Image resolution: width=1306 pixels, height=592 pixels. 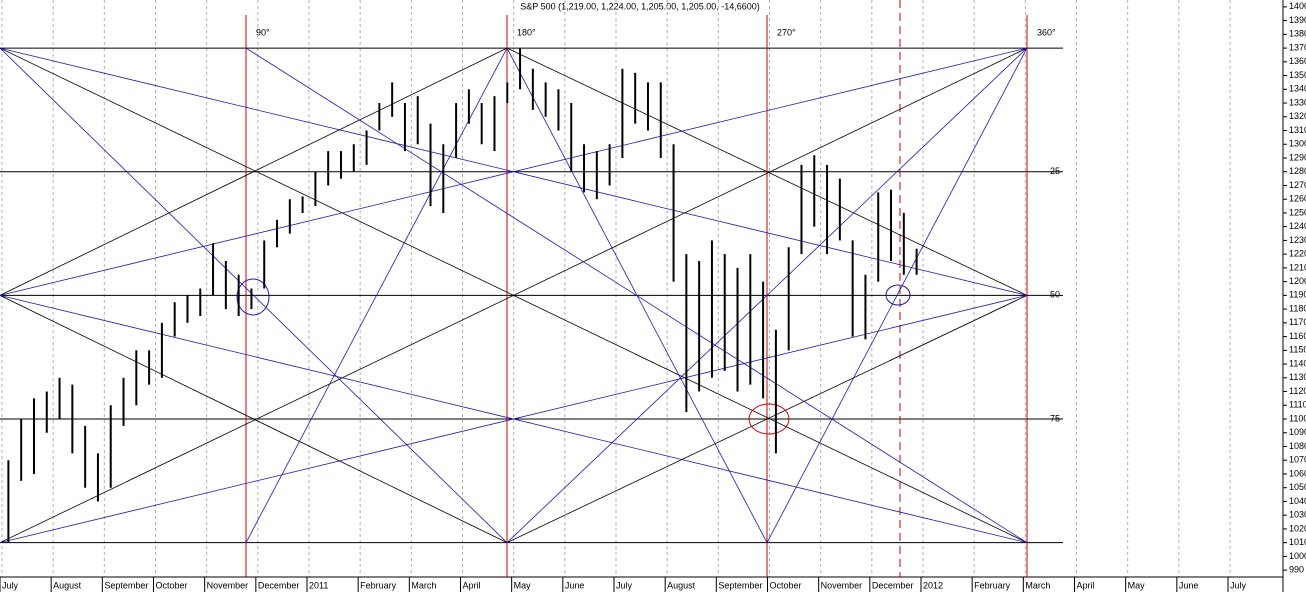 What do you see at coordinates (1297, 460) in the screenshot?
I see `y-tick-label: 1070` at bounding box center [1297, 460].